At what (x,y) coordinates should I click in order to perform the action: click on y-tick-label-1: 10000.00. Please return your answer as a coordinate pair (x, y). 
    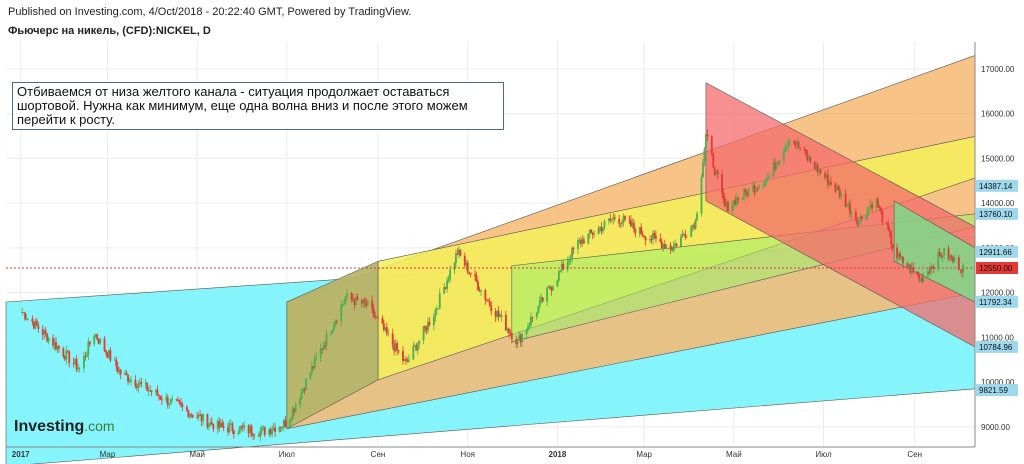
    Looking at the image, I should click on (998, 382).